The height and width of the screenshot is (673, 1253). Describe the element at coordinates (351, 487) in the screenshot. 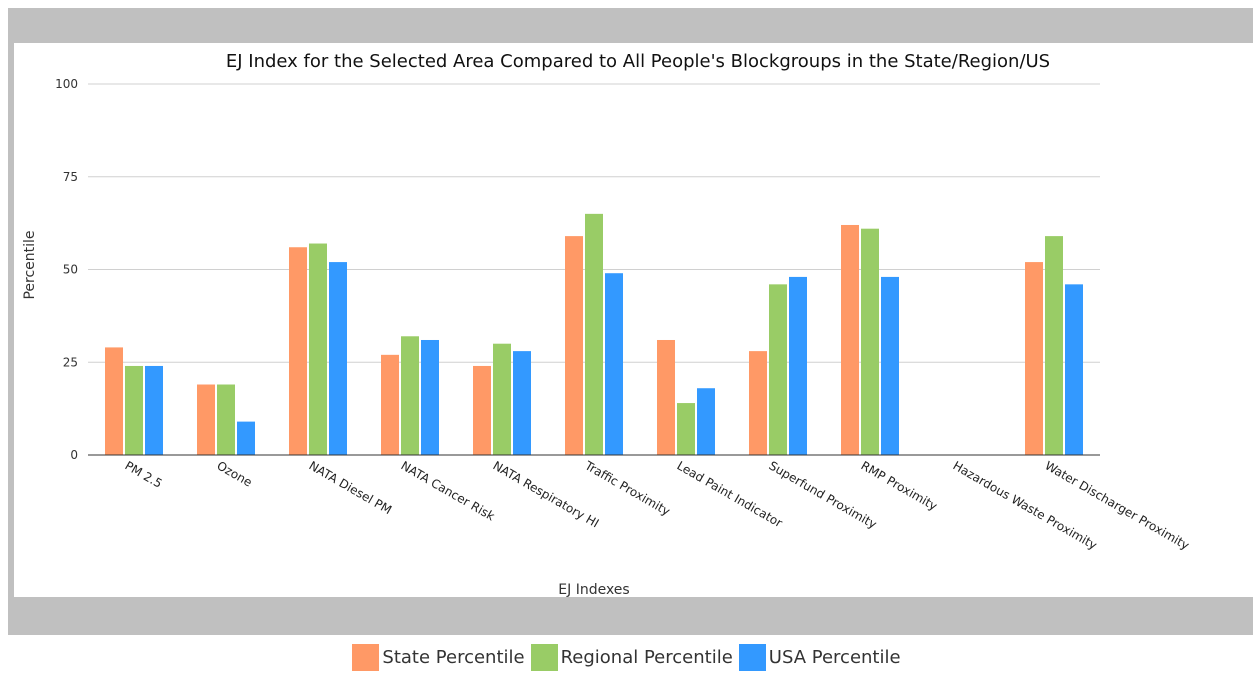

I see `x-tick-label: NATA Diesel PM` at that location.